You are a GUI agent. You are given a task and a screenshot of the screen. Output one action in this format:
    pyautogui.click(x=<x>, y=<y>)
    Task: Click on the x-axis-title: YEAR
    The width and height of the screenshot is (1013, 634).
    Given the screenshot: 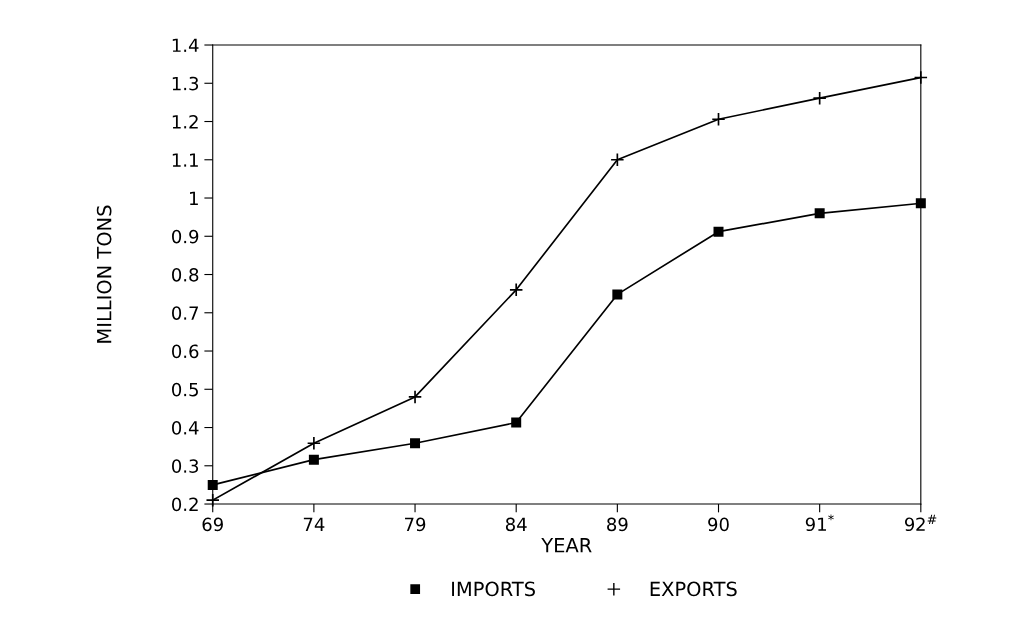 What is the action you would take?
    pyautogui.click(x=566, y=545)
    